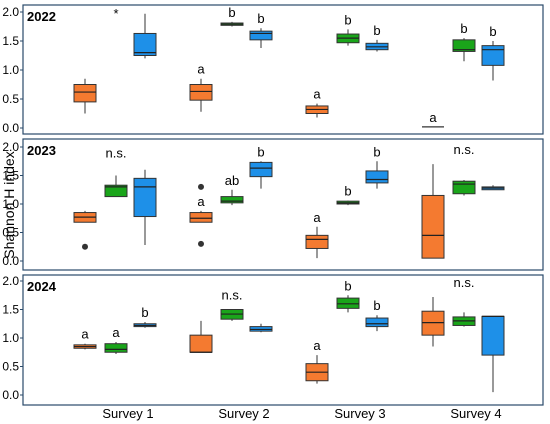  I want to click on panel-year-label: 2023, so click(41, 150).